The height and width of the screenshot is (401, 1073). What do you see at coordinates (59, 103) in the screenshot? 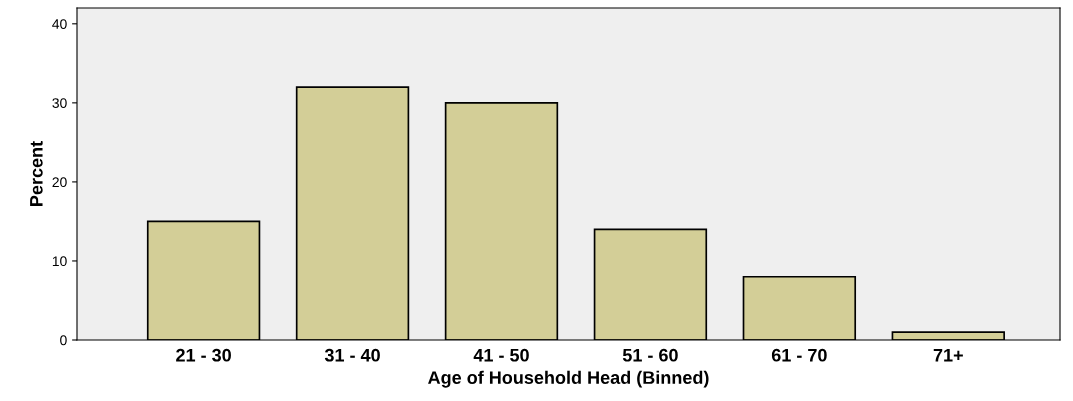
I see `y-tick-label: 30` at bounding box center [59, 103].